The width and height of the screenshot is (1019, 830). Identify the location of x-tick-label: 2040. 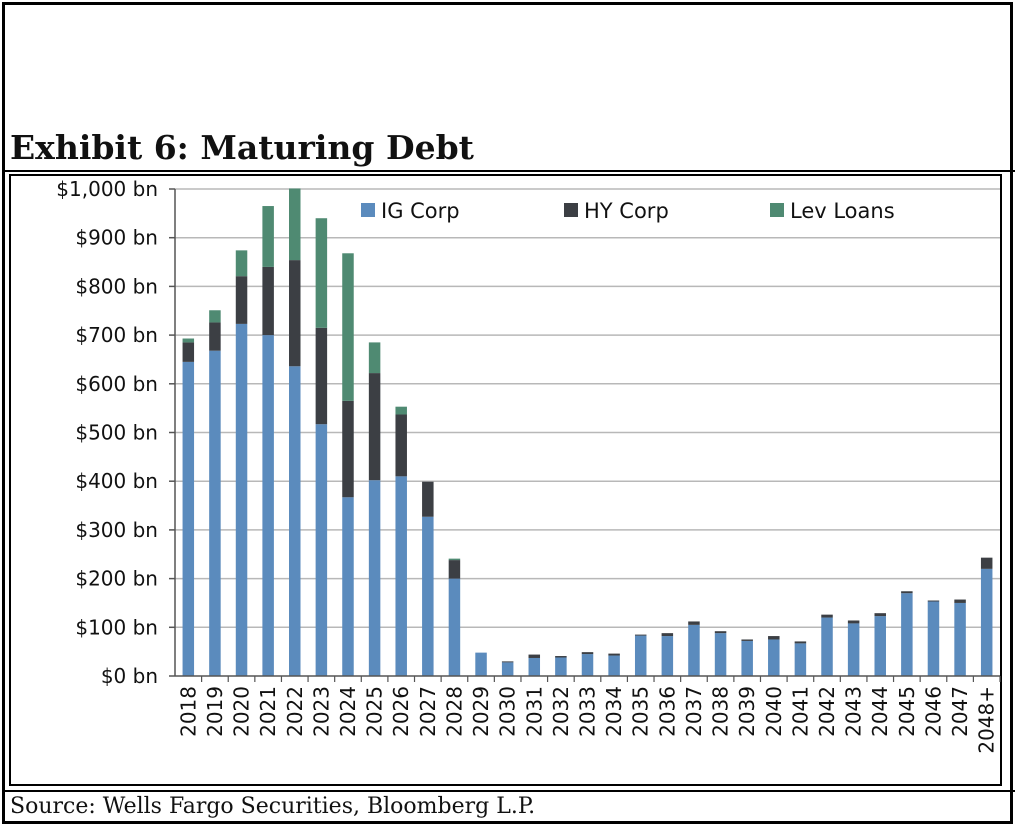
(774, 711).